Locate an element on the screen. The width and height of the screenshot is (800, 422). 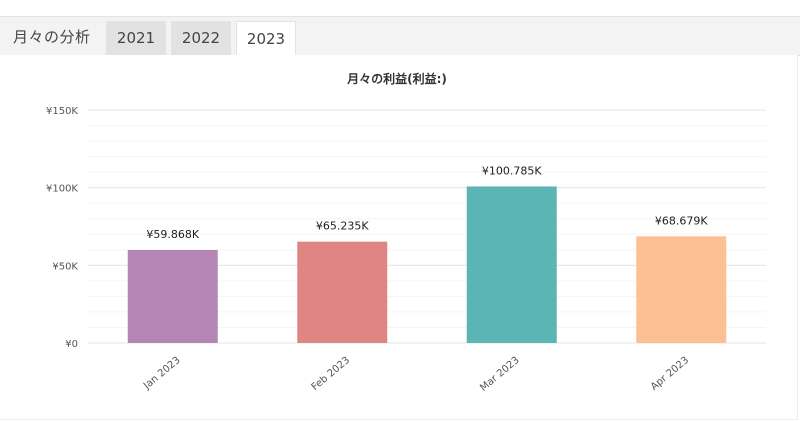
x-tick-label: Feb 2023 is located at coordinates (331, 374).